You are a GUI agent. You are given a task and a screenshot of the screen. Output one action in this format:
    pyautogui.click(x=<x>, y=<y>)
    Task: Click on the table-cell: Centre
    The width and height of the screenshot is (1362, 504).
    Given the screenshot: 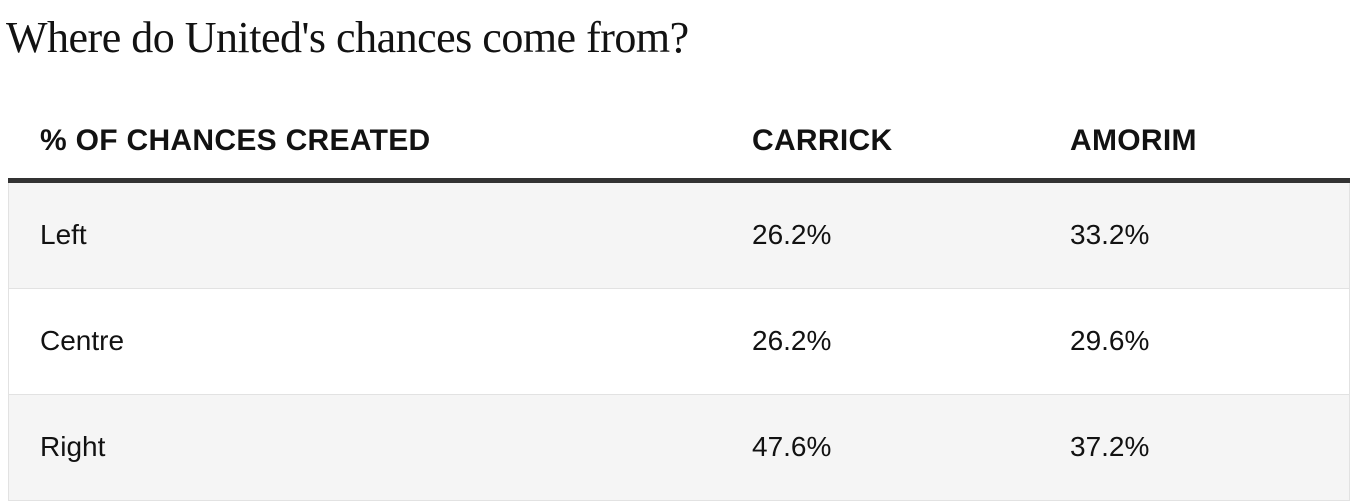 What is the action you would take?
    pyautogui.click(x=82, y=340)
    